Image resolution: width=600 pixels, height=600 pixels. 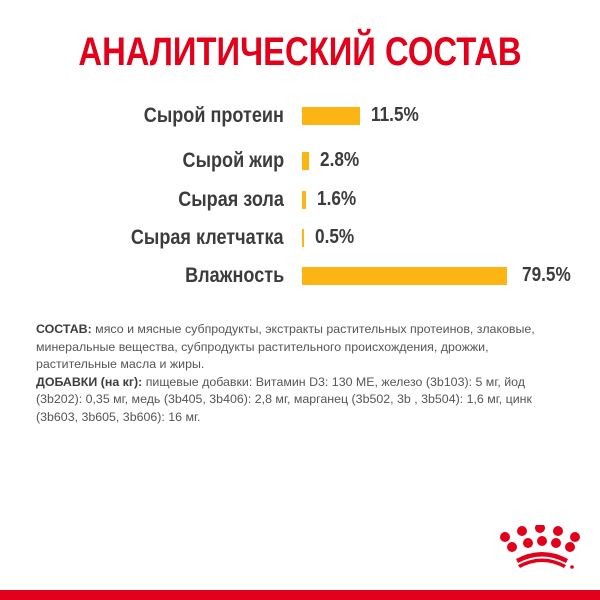 What do you see at coordinates (335, 237) in the screenshot?
I see `bar-value: 0.5%` at bounding box center [335, 237].